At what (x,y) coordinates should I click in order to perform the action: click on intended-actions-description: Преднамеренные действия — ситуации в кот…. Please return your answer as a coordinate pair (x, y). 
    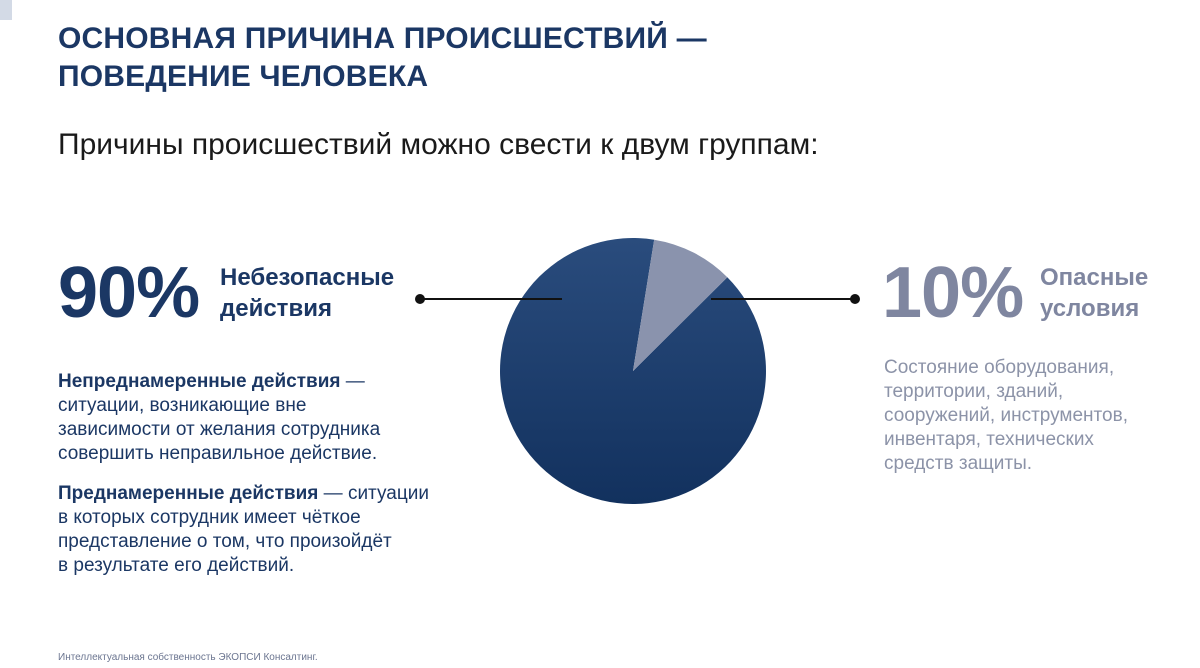
    Looking at the image, I should click on (243, 530).